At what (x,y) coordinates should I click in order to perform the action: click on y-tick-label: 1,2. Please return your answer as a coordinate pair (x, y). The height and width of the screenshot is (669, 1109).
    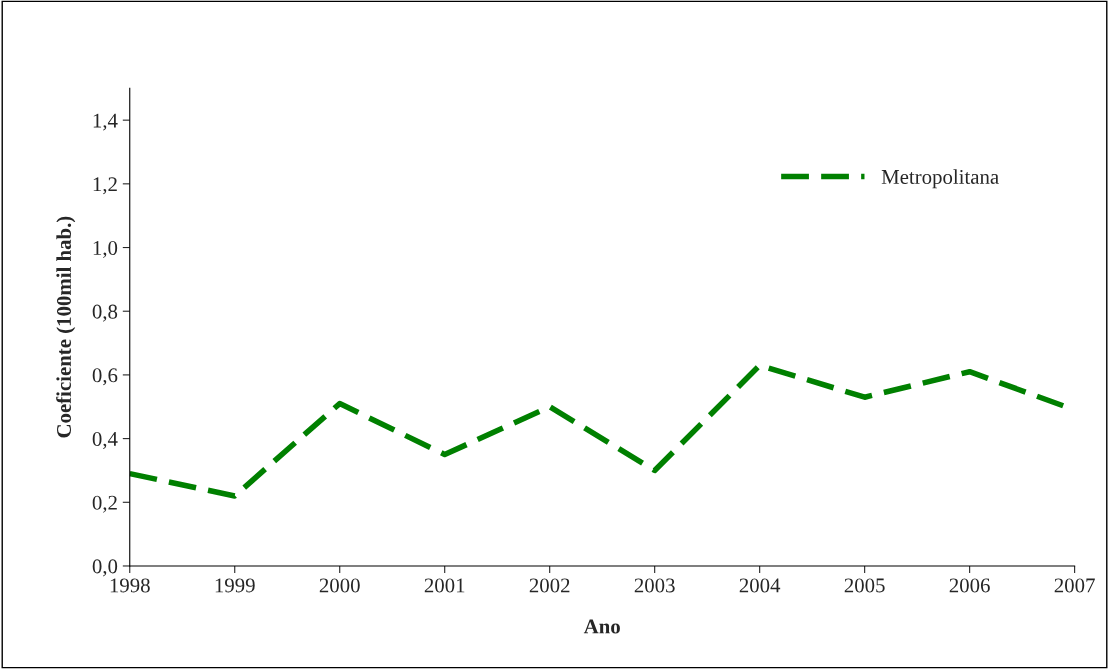
    Looking at the image, I should click on (105, 186).